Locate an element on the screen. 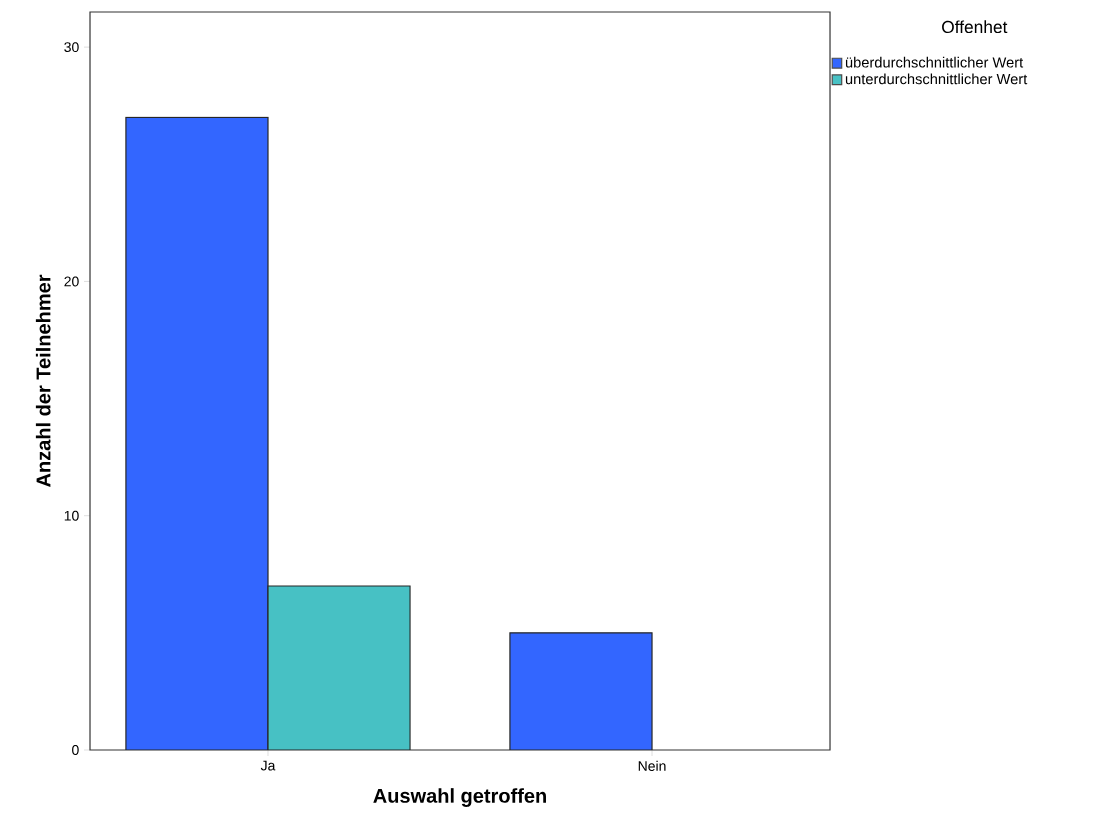 This screenshot has width=1112, height=836. y-tick-label: 10 is located at coordinates (71, 515).